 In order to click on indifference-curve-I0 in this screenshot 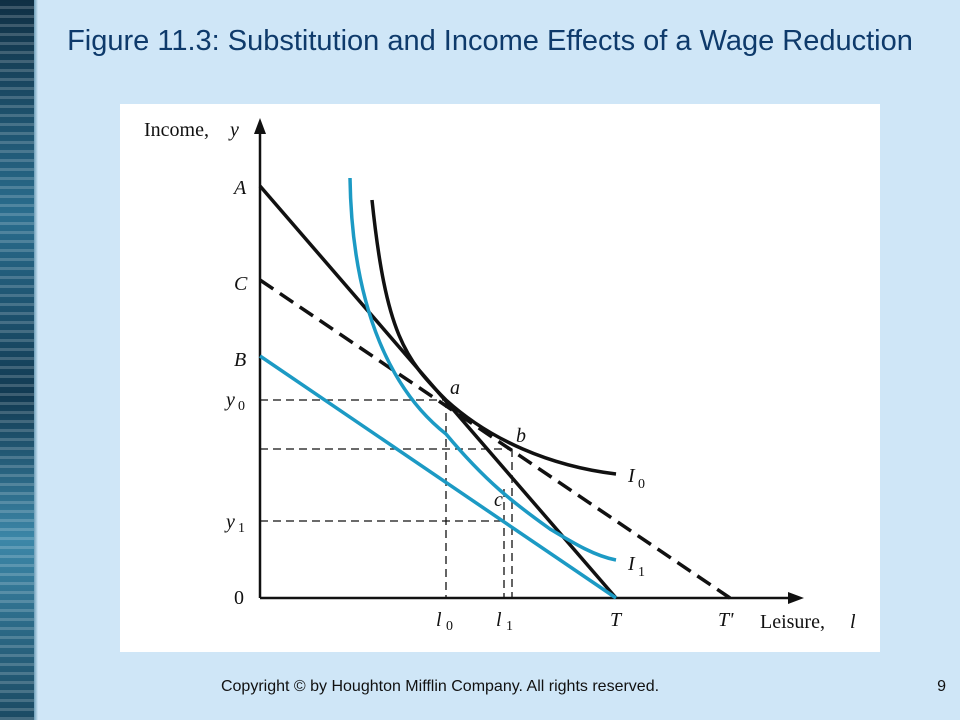, I will do `click(493, 337)`.